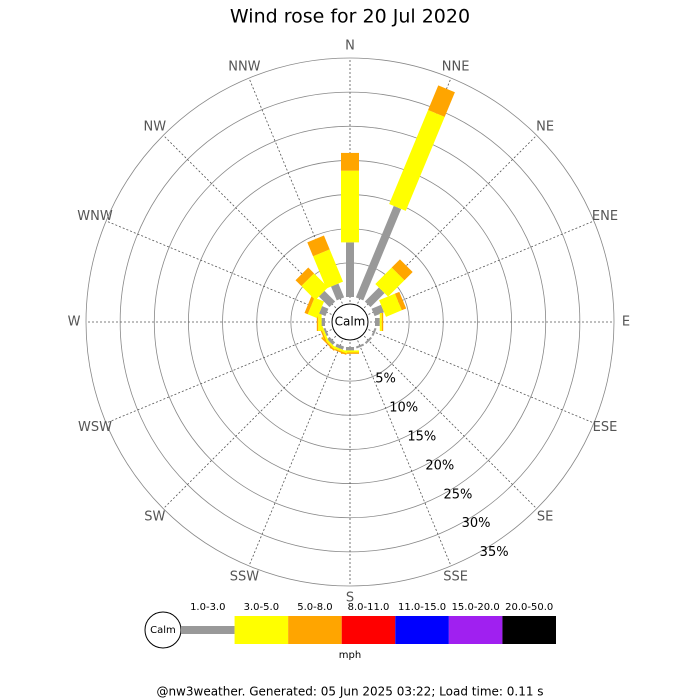 The image size is (700, 700). What do you see at coordinates (626, 322) in the screenshot?
I see `direction-label: E` at bounding box center [626, 322].